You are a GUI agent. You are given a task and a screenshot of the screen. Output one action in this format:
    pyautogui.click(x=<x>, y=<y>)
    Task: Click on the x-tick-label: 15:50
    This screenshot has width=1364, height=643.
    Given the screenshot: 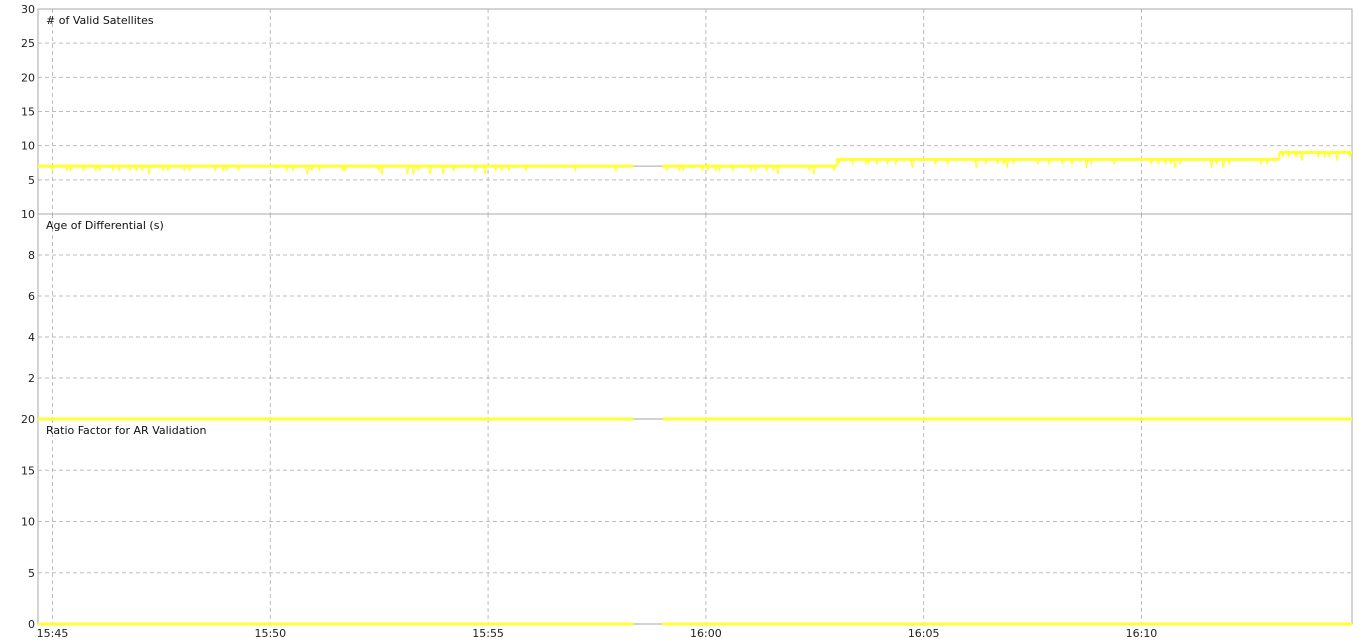 What is the action you would take?
    pyautogui.click(x=270, y=633)
    